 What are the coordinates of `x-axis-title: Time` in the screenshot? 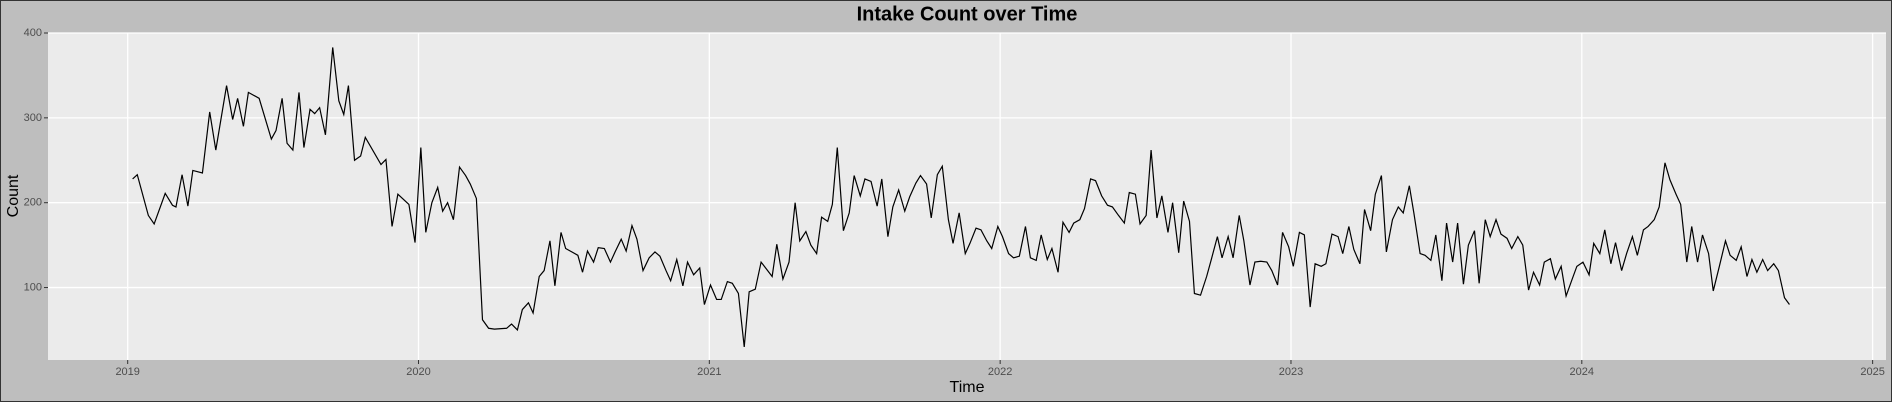 It's located at (967, 387).